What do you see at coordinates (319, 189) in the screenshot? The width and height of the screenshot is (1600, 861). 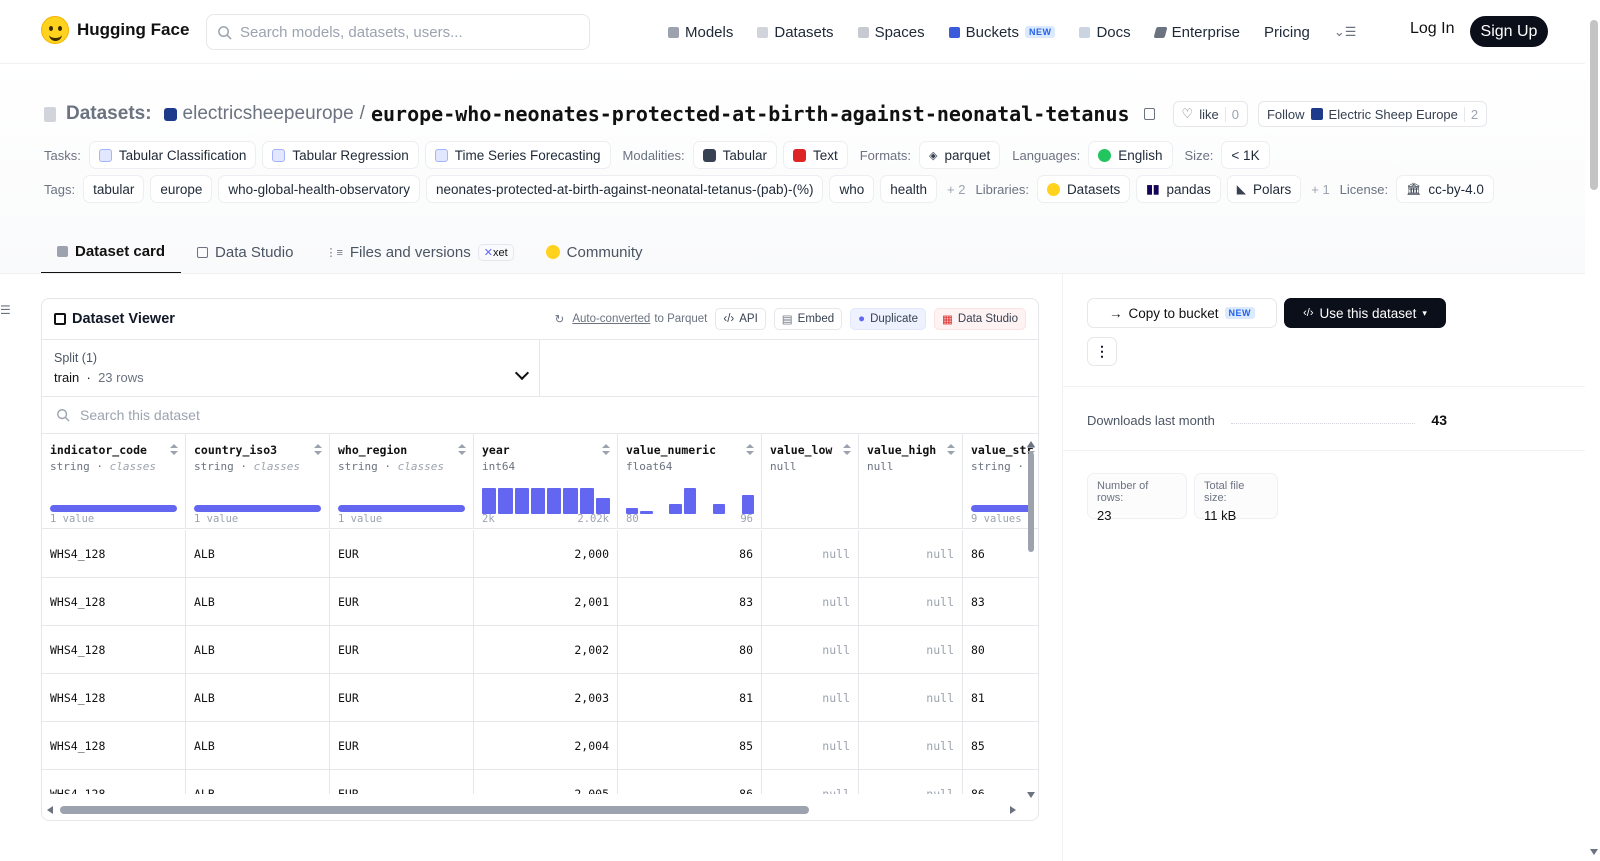 I see `tag-chip: who-global-health-observatory` at bounding box center [319, 189].